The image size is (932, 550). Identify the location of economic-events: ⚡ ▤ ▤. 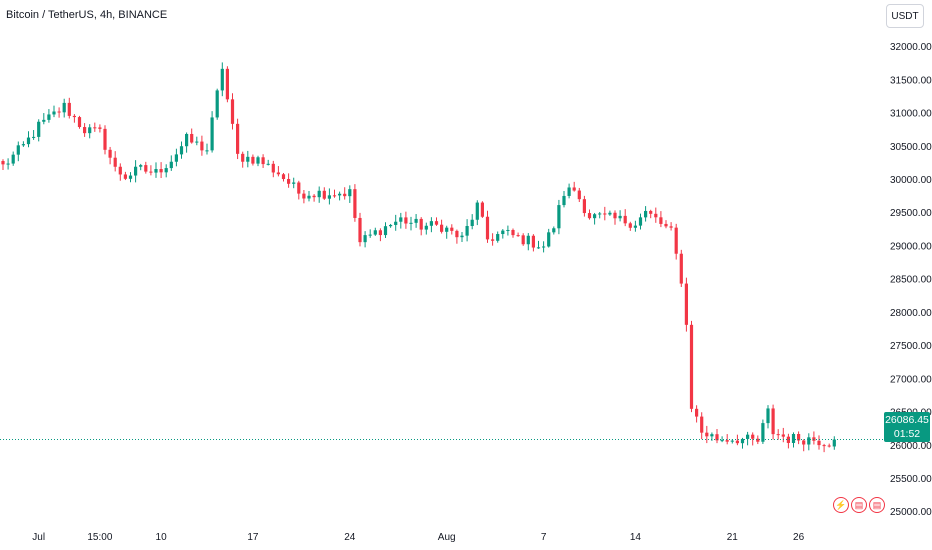
(859, 505).